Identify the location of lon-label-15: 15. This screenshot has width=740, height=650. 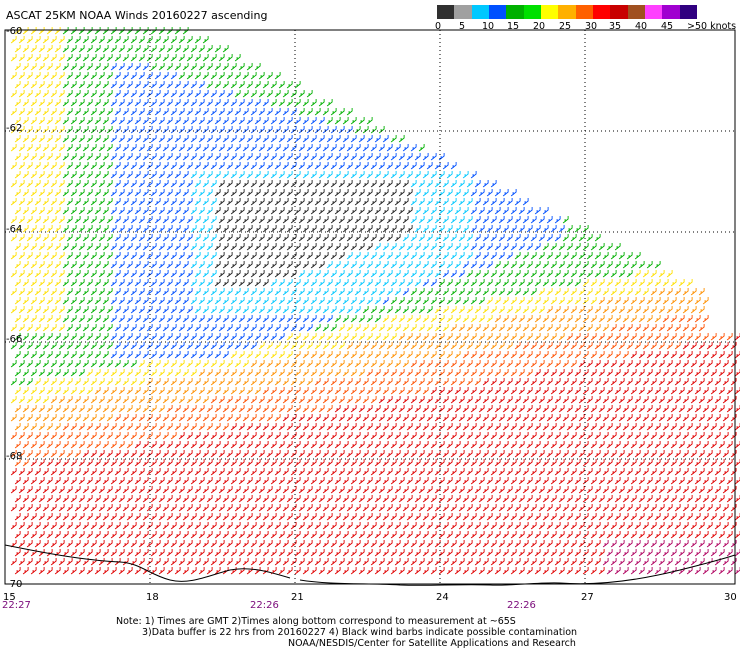
(9, 597).